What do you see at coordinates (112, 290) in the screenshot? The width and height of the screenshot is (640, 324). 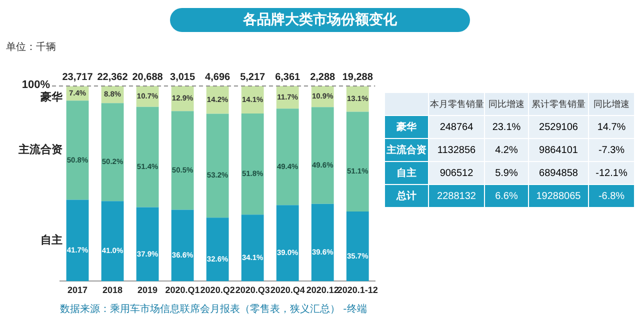 I see `x-tick-label: 2018` at bounding box center [112, 290].